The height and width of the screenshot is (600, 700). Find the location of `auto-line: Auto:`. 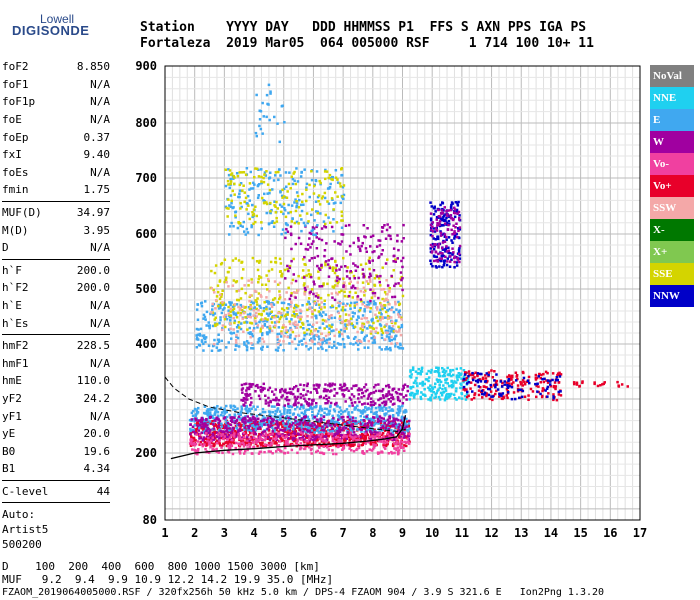

auto-line: Auto: is located at coordinates (19, 515).